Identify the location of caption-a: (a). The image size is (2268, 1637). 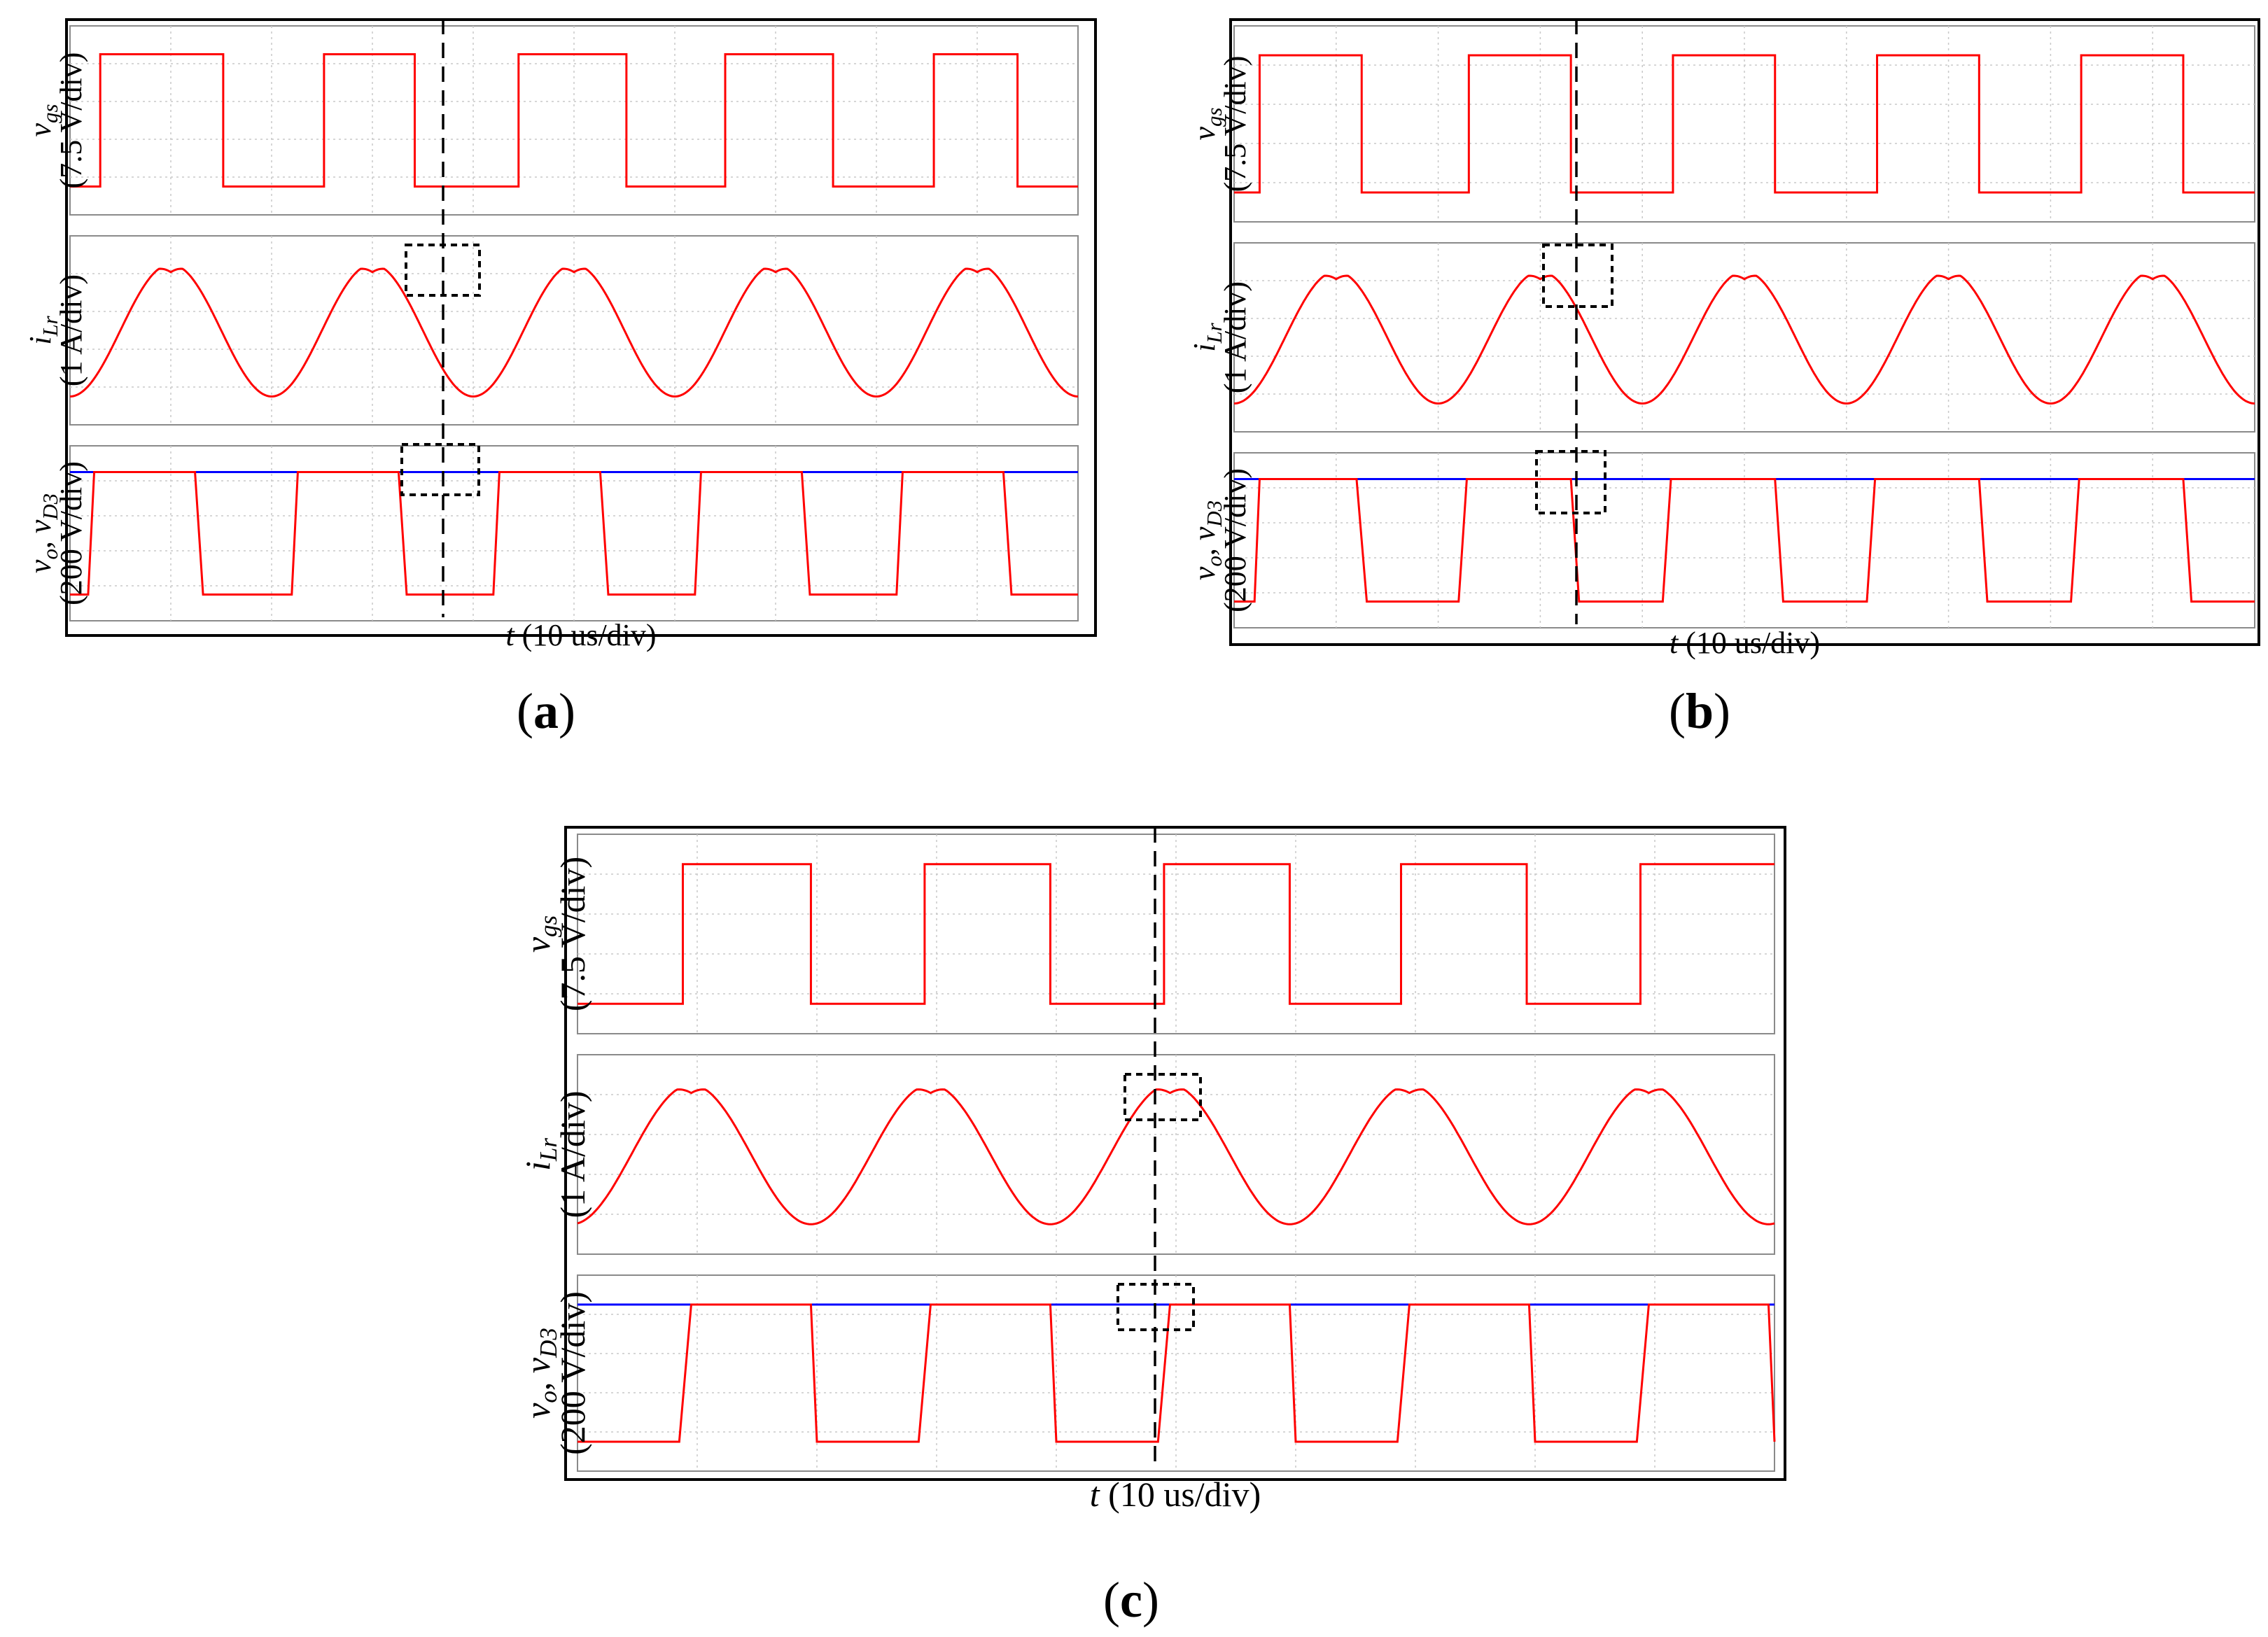
(546, 711).